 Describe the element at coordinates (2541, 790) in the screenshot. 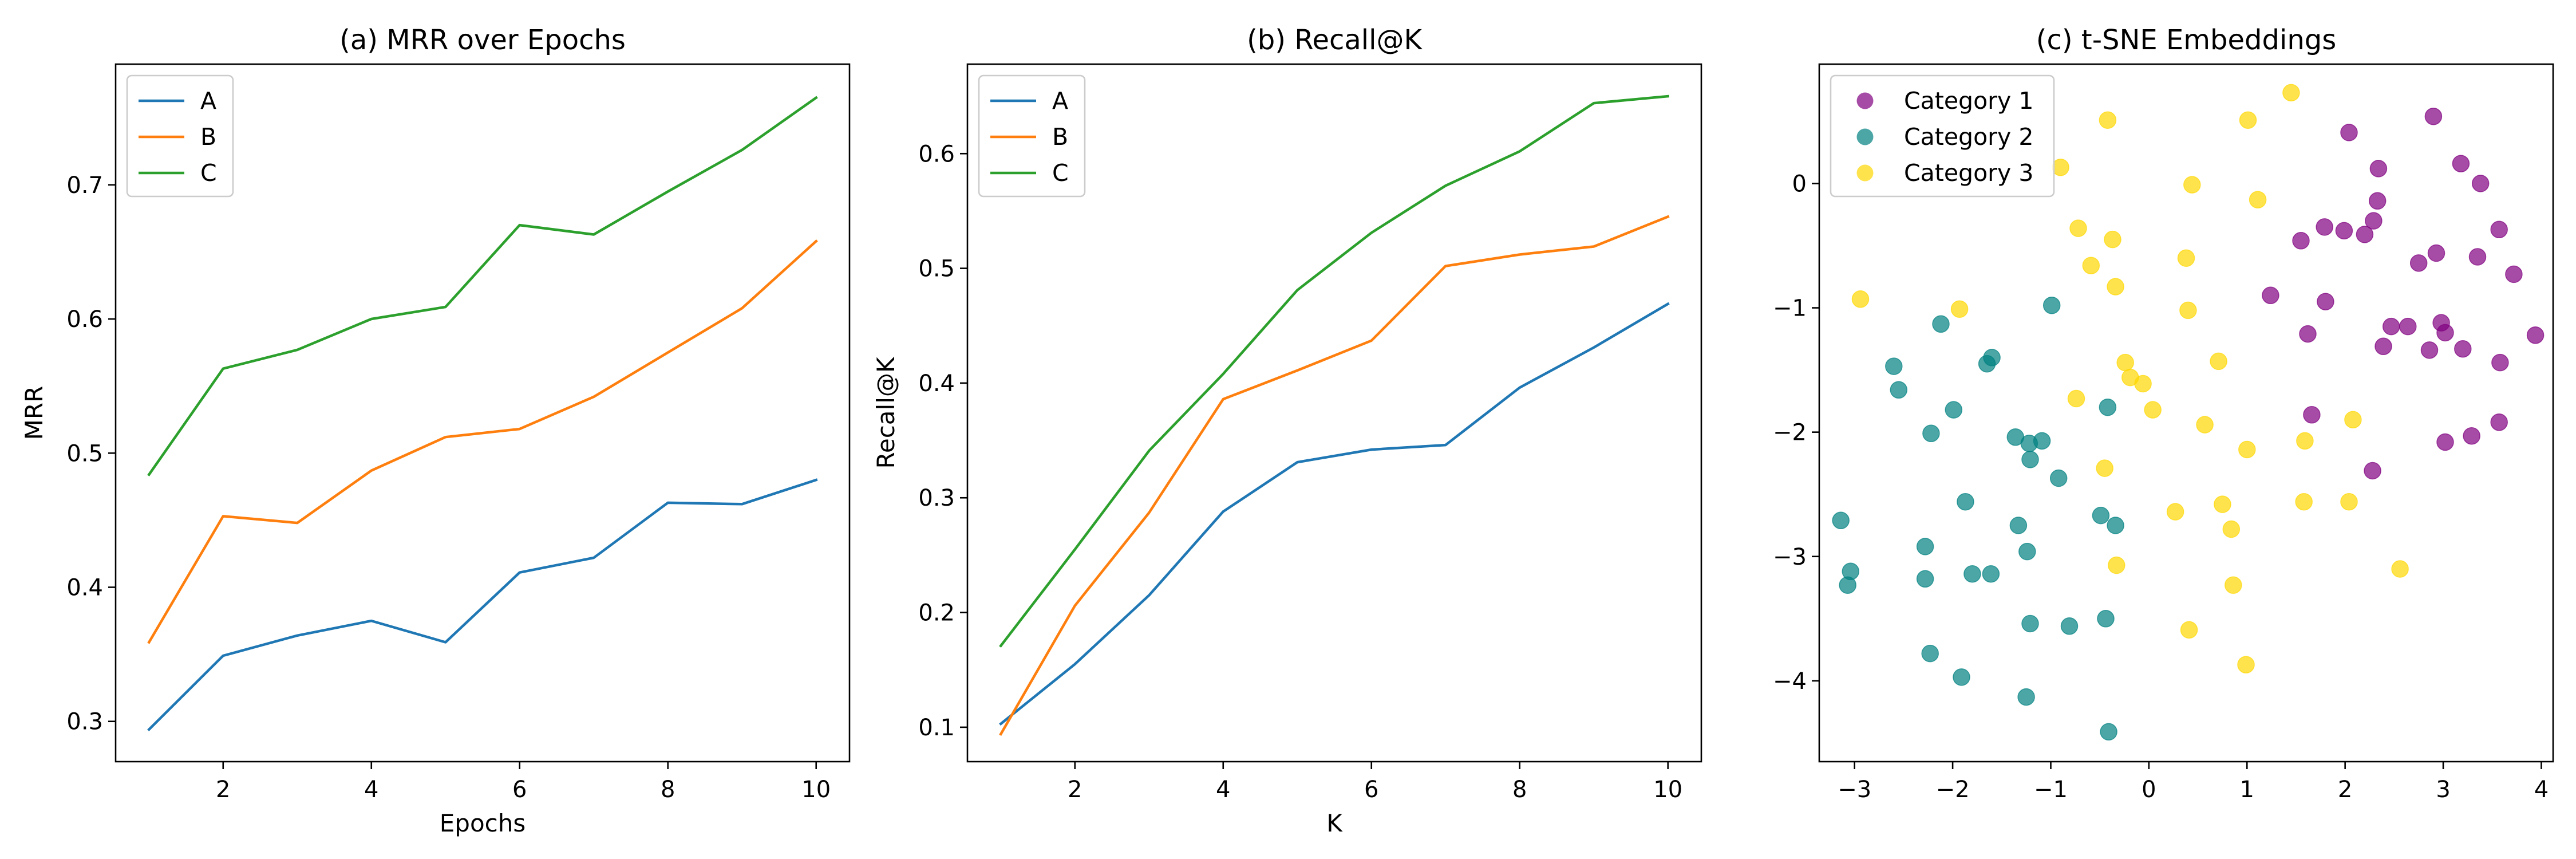

I see `x-tick-label: 4` at that location.